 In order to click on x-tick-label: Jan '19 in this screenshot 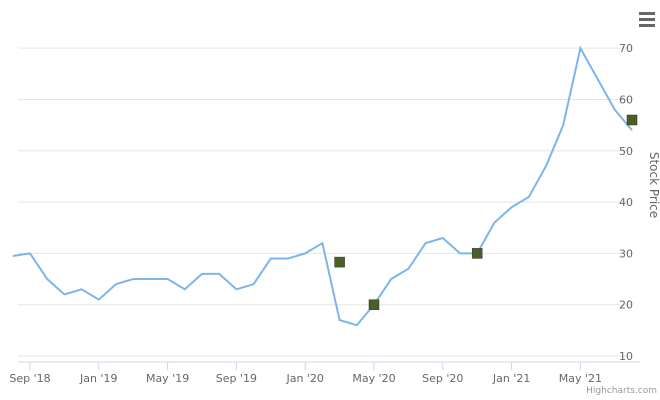, I will do `click(98, 378)`.